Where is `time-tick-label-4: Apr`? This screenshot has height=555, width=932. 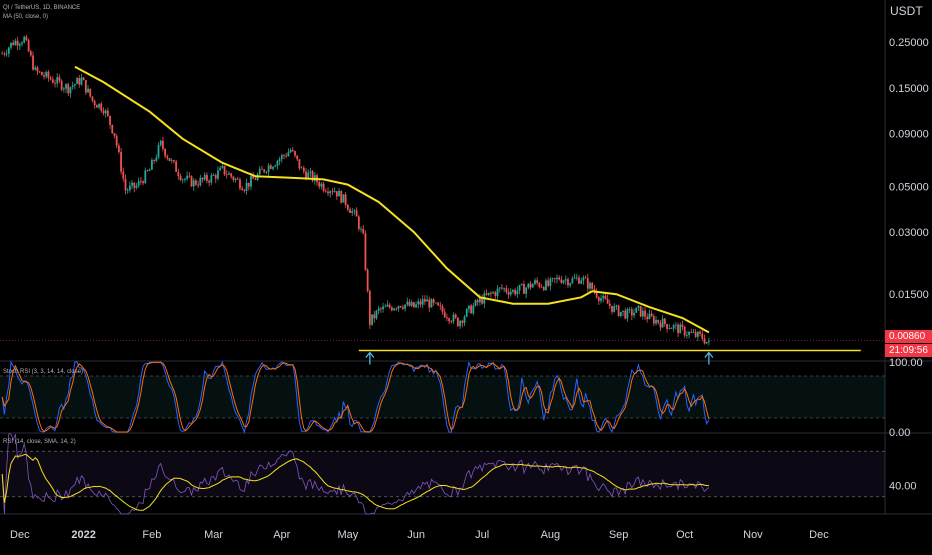 time-tick-label-4: Apr is located at coordinates (281, 535).